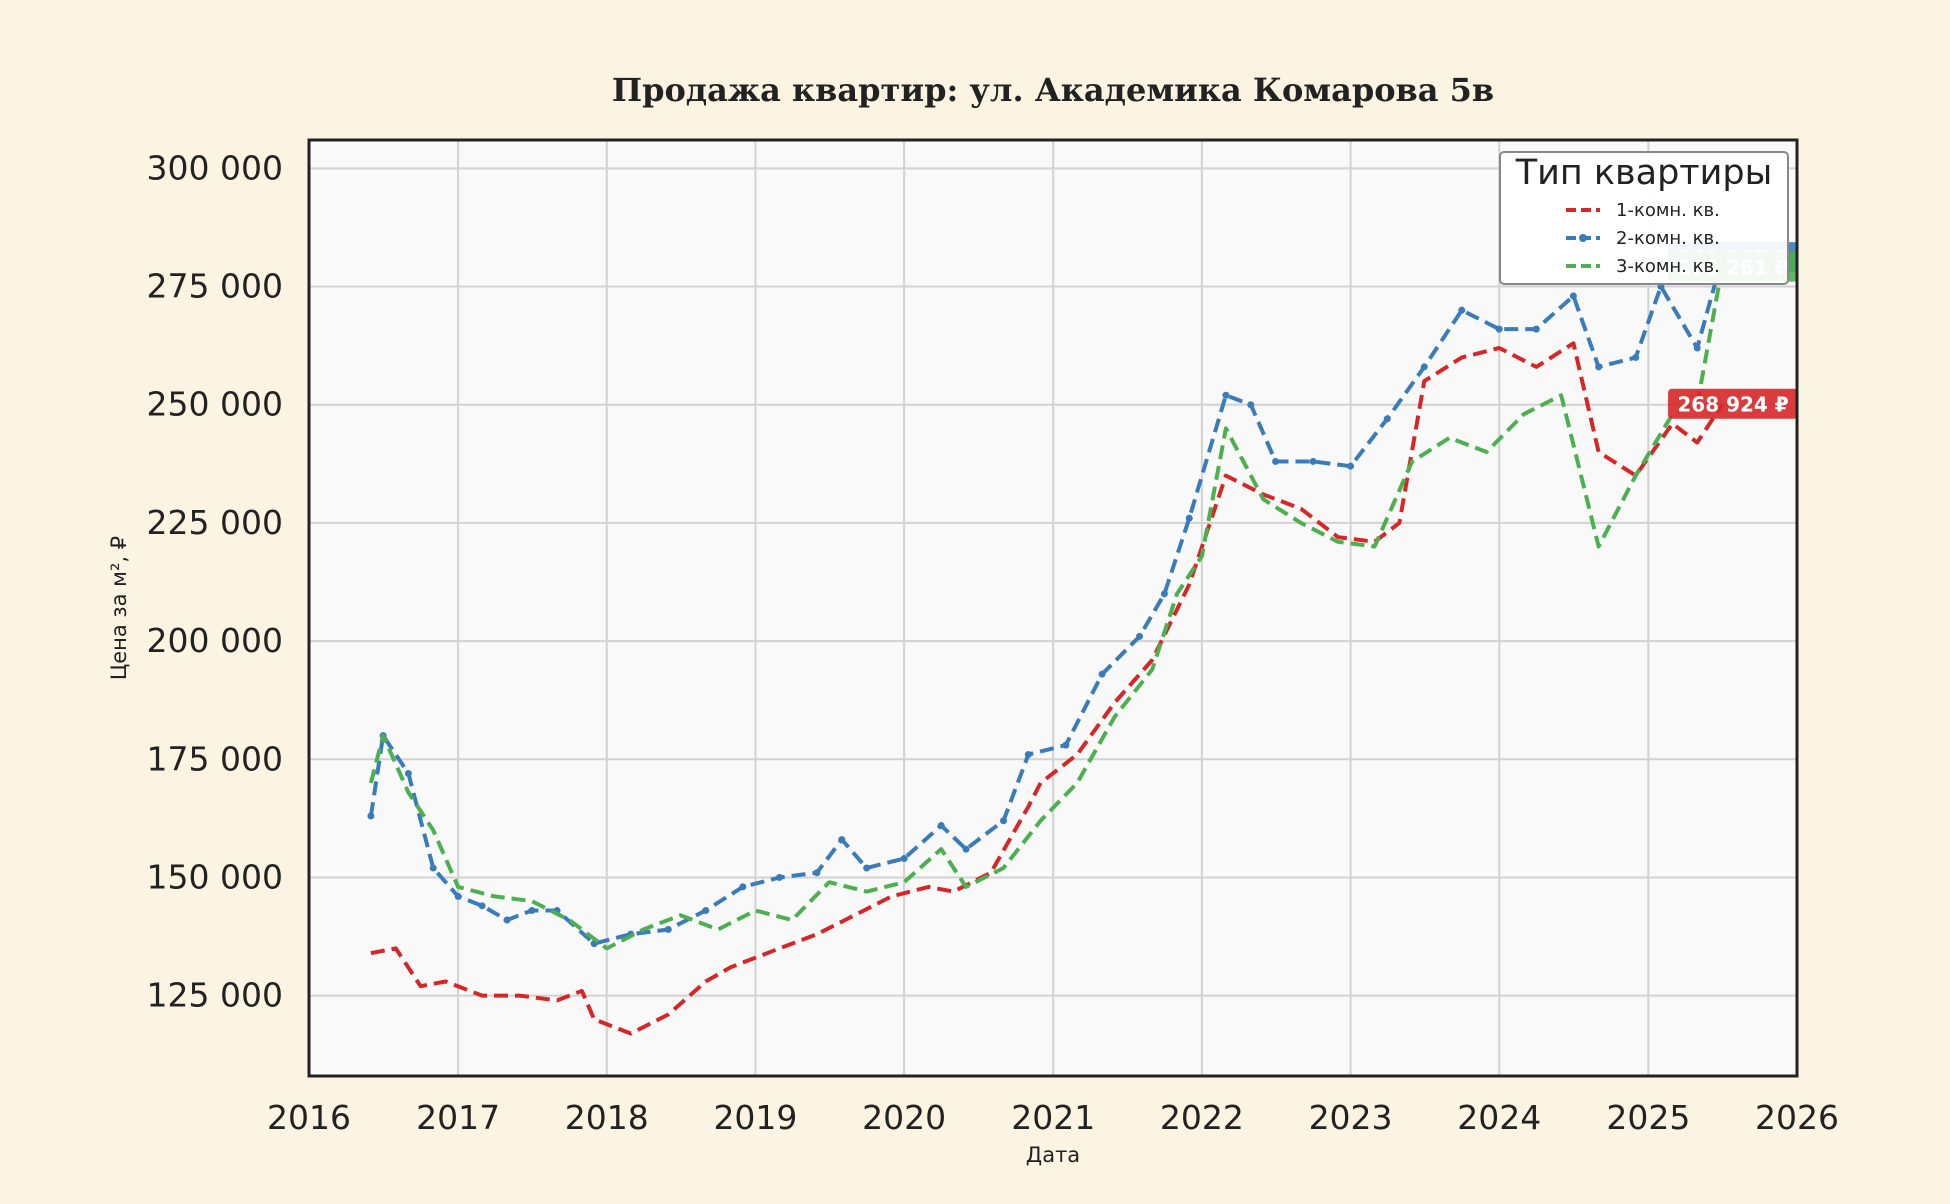  I want to click on legend-entries: 1-комн. кв. 2-комн. кв. 3-комн. кв., so click(1643, 238).